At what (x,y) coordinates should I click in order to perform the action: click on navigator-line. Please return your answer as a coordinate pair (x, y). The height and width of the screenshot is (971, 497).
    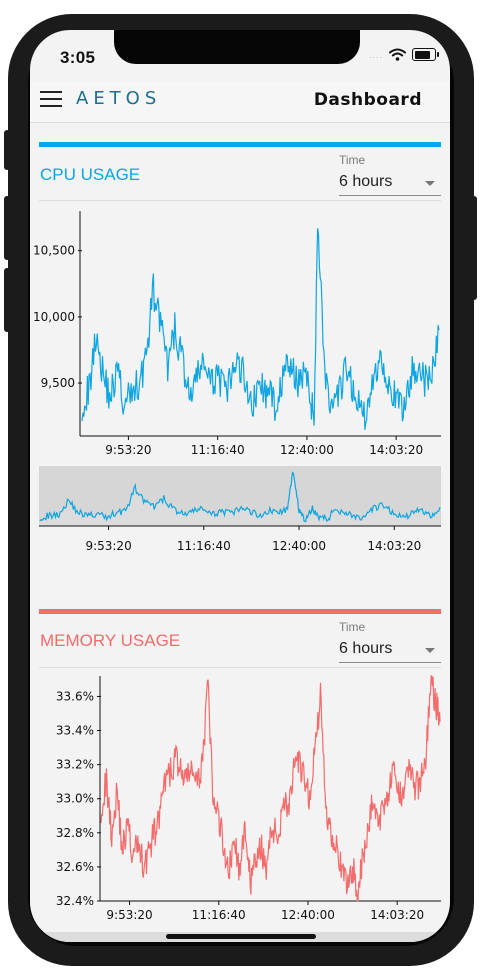
    Looking at the image, I should click on (240, 497).